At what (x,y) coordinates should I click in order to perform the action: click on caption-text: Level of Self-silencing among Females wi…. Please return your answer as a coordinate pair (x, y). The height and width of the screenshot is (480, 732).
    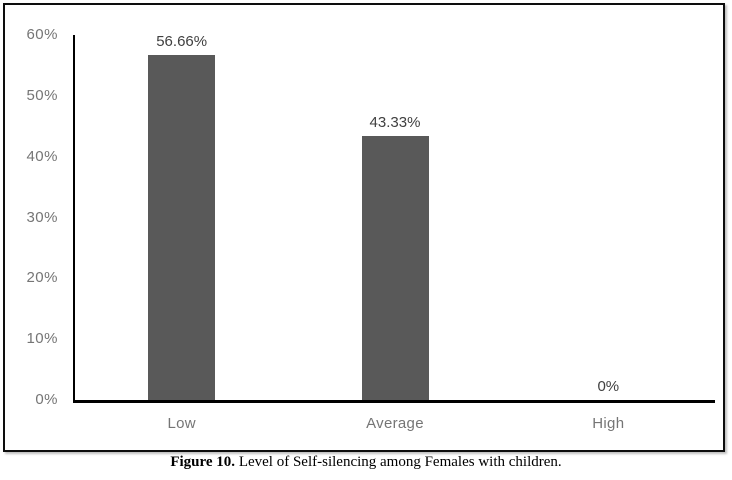
    Looking at the image, I should click on (398, 462).